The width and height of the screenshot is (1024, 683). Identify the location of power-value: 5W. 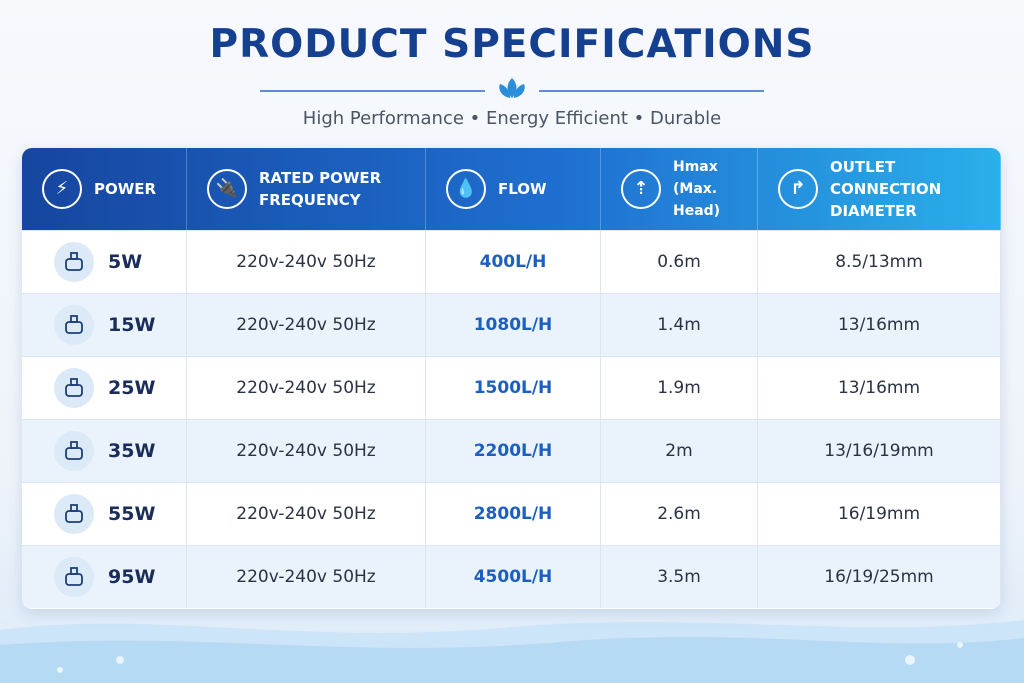
(125, 262).